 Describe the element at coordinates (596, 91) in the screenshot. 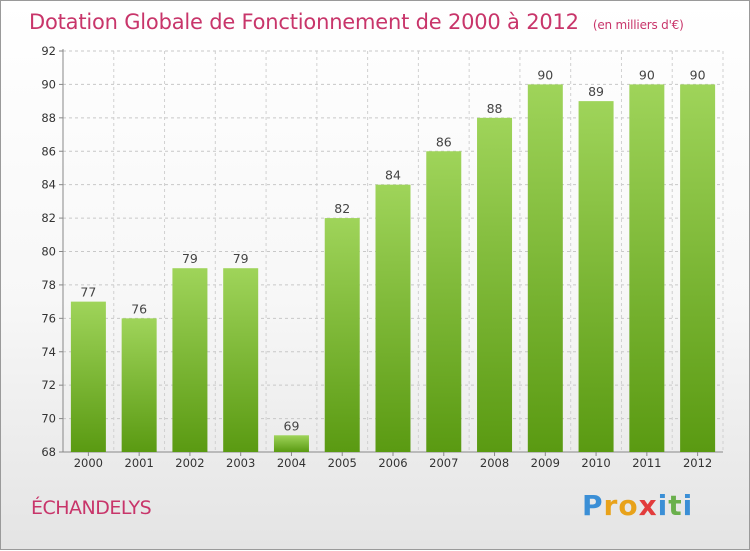

I see `data-label: 89` at that location.